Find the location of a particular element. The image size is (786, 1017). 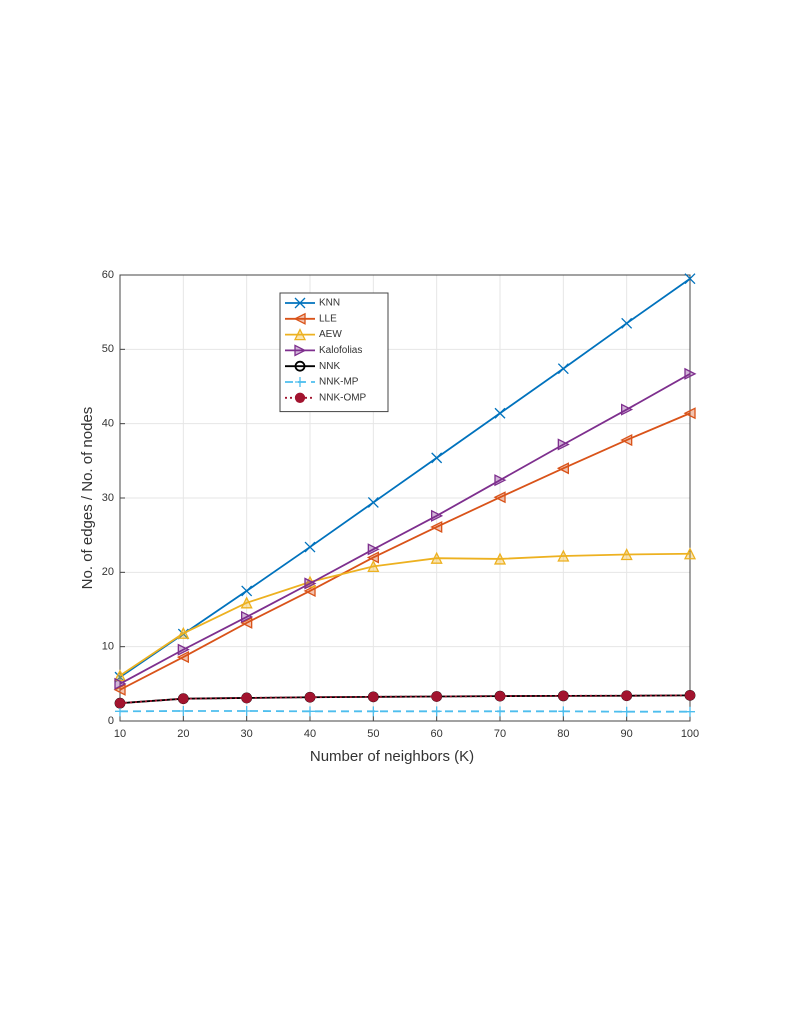

legend-label: AEW is located at coordinates (330, 334).